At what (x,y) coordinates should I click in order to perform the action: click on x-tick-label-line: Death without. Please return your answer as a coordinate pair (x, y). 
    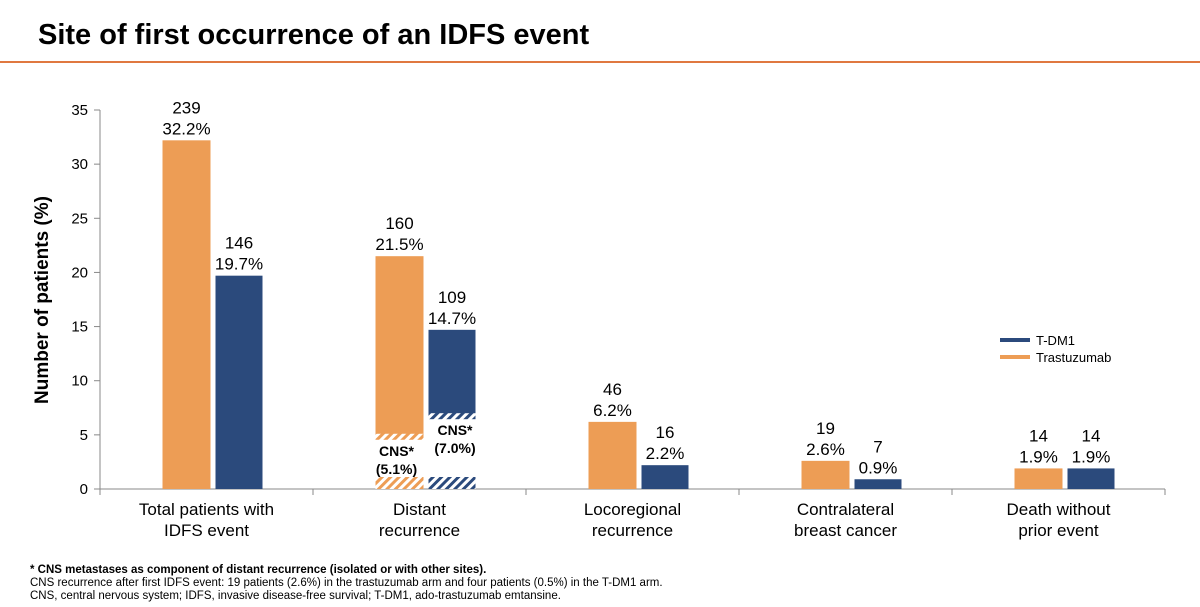
    Looking at the image, I should click on (1059, 509).